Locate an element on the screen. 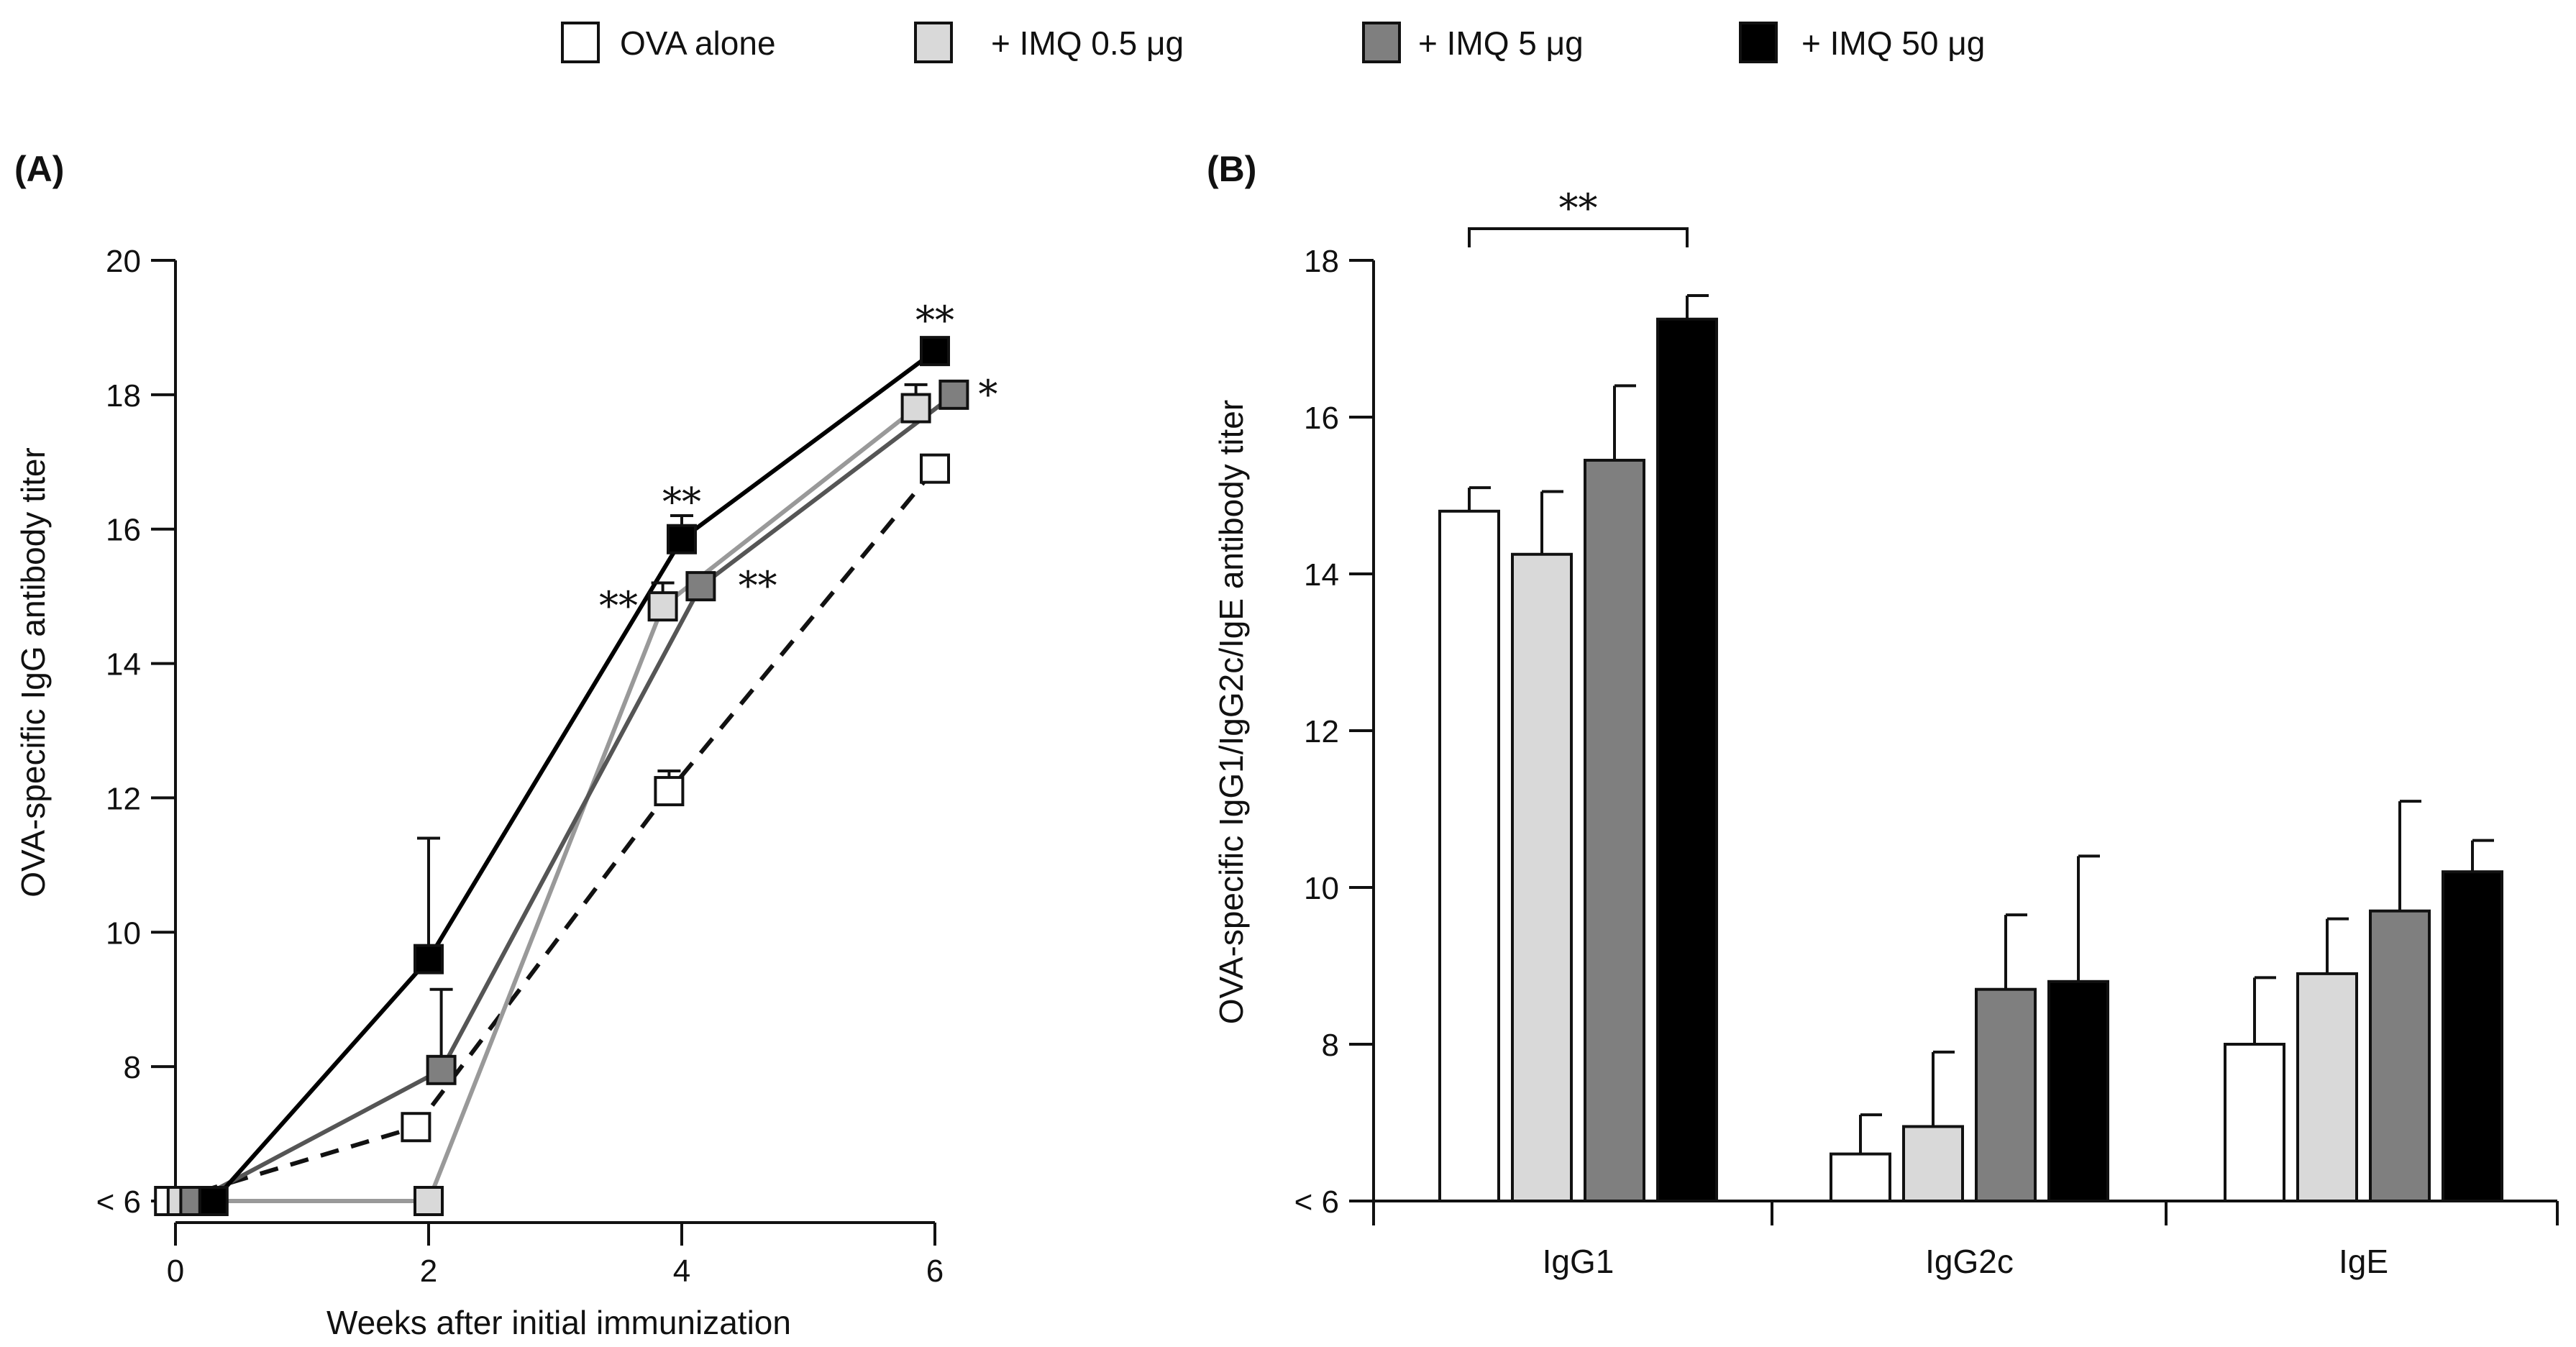  panel-b-significance-mark: ** is located at coordinates (1578, 208).